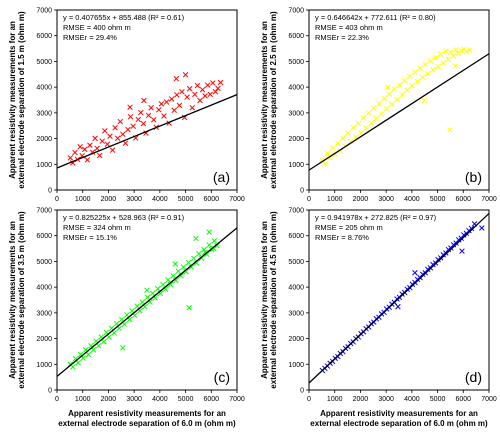  I want to click on x-tick-label: 1000, so click(335, 399).